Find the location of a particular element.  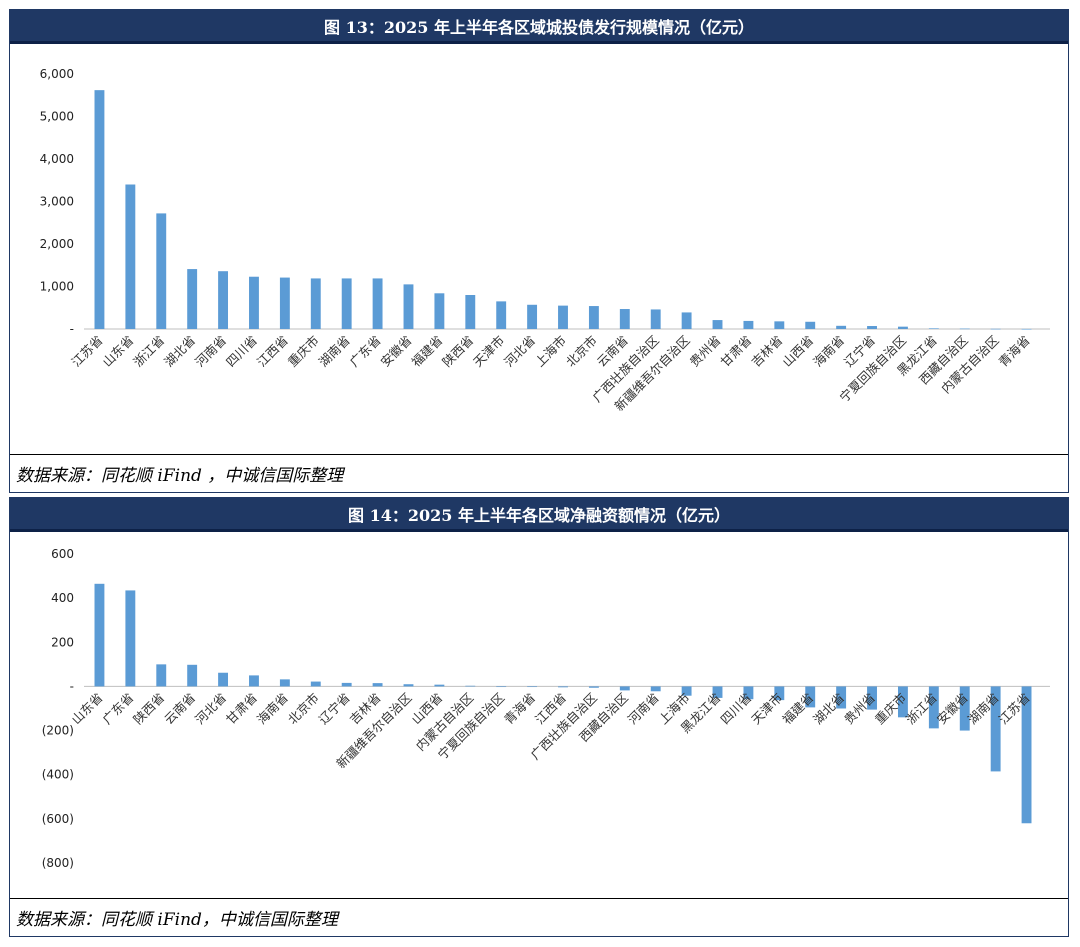

y-tick-label: (200) is located at coordinates (58, 731).